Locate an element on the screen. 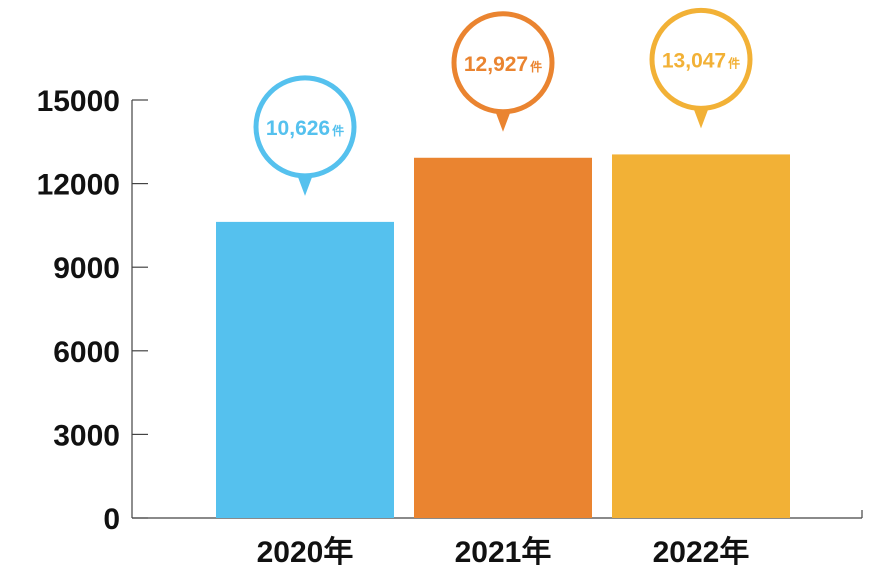 This screenshot has width=894, height=582. bubble-label: 12,927 件 is located at coordinates (503, 64).